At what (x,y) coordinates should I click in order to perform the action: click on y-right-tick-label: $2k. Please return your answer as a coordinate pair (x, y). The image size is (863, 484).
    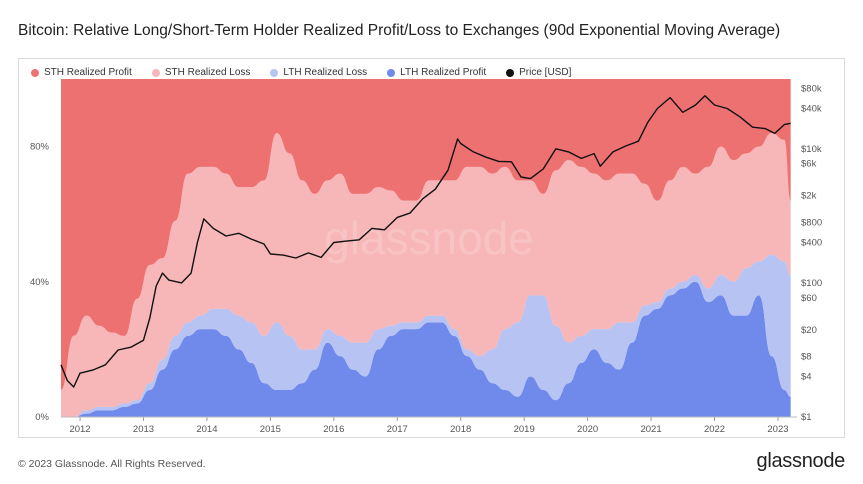
    Looking at the image, I should click on (809, 196).